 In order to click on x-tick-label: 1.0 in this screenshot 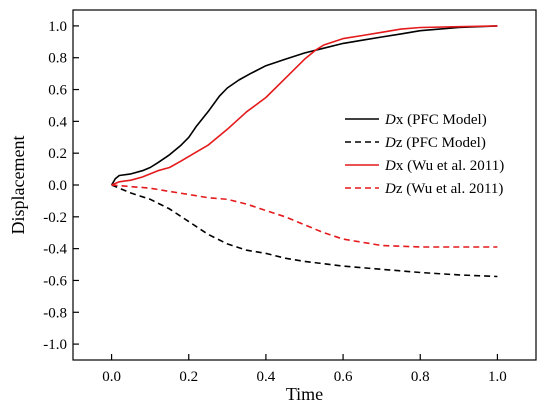, I will do `click(497, 377)`.